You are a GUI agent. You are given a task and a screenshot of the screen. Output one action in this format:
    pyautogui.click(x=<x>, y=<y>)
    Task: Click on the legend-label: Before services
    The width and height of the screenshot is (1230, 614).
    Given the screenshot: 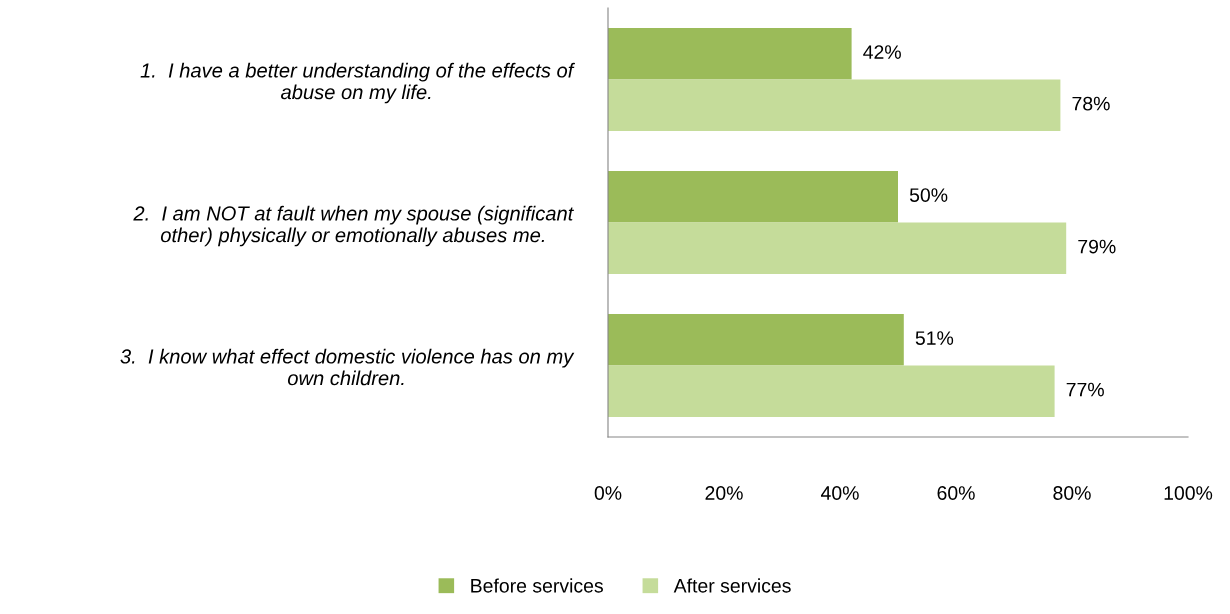 What is the action you would take?
    pyautogui.click(x=537, y=585)
    